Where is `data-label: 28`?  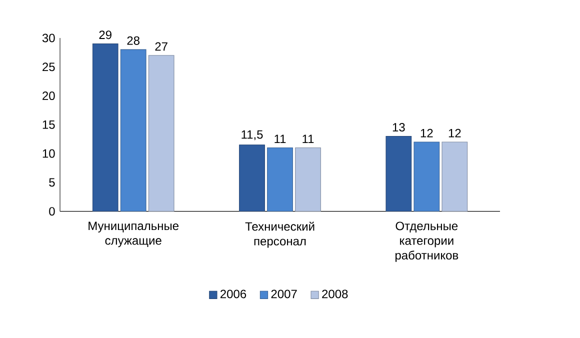
data-label: 28 is located at coordinates (133, 40).